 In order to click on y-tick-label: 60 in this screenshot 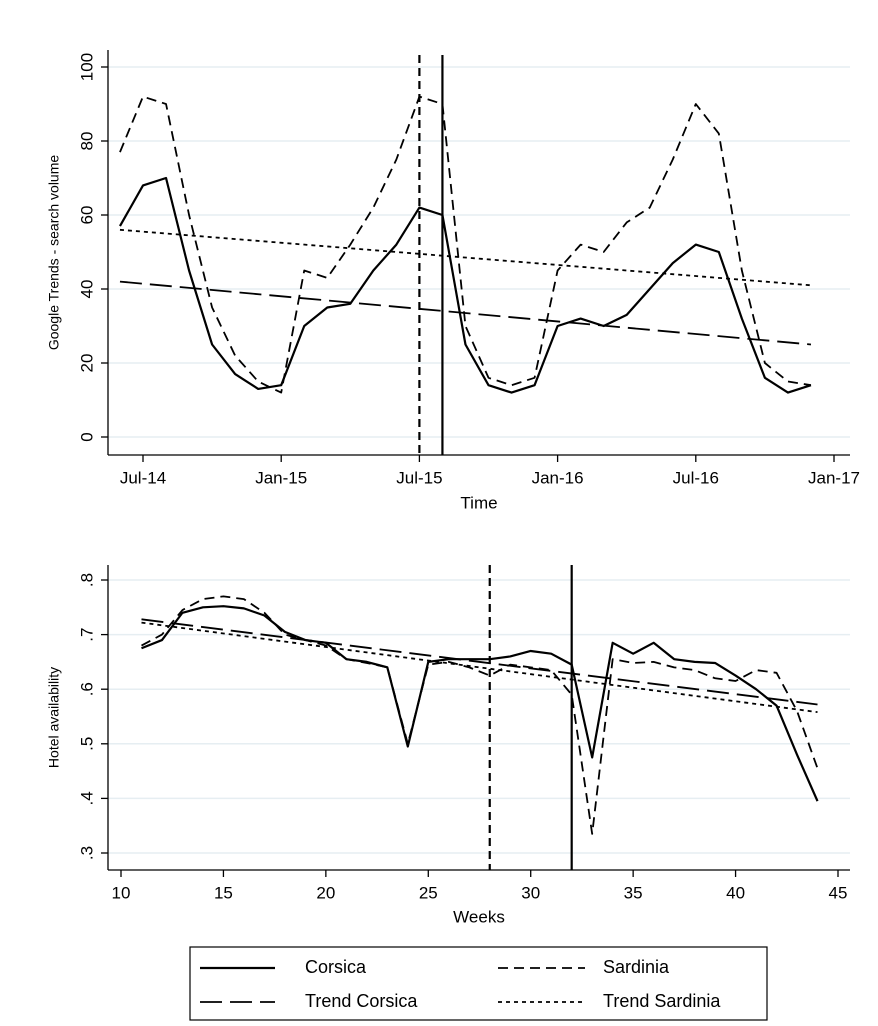, I will do `click(86, 215)`.